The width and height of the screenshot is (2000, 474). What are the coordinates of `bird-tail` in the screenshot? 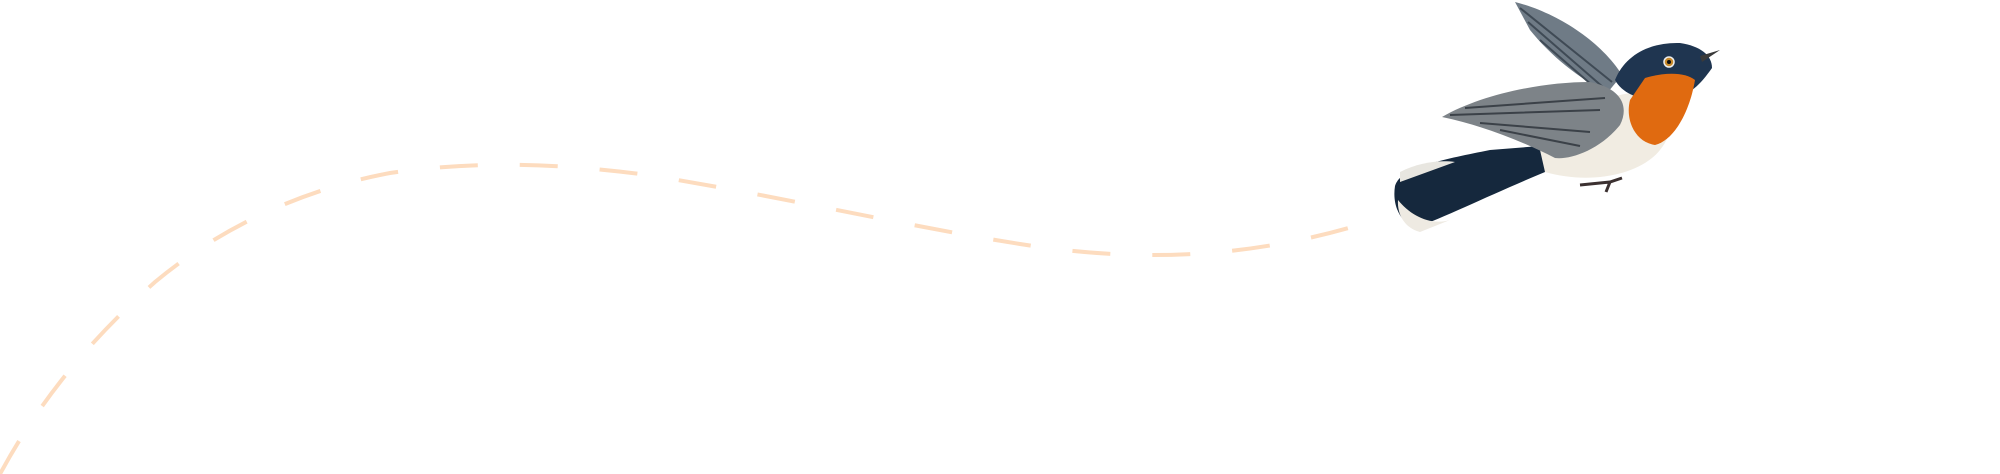 It's located at (1474, 187).